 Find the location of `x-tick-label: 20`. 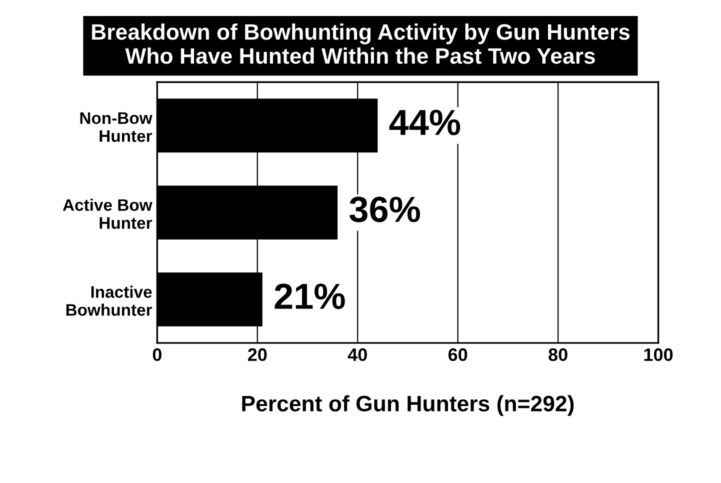

x-tick-label: 20 is located at coordinates (257, 355).